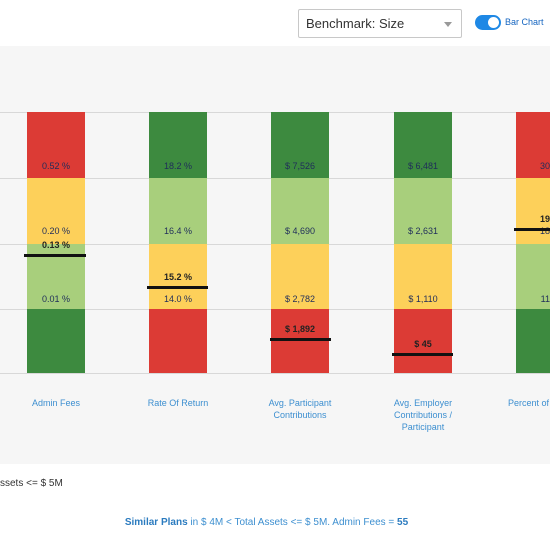 This screenshot has width=550, height=550. I want to click on plan-value-label: $ 1,892, so click(300, 329).